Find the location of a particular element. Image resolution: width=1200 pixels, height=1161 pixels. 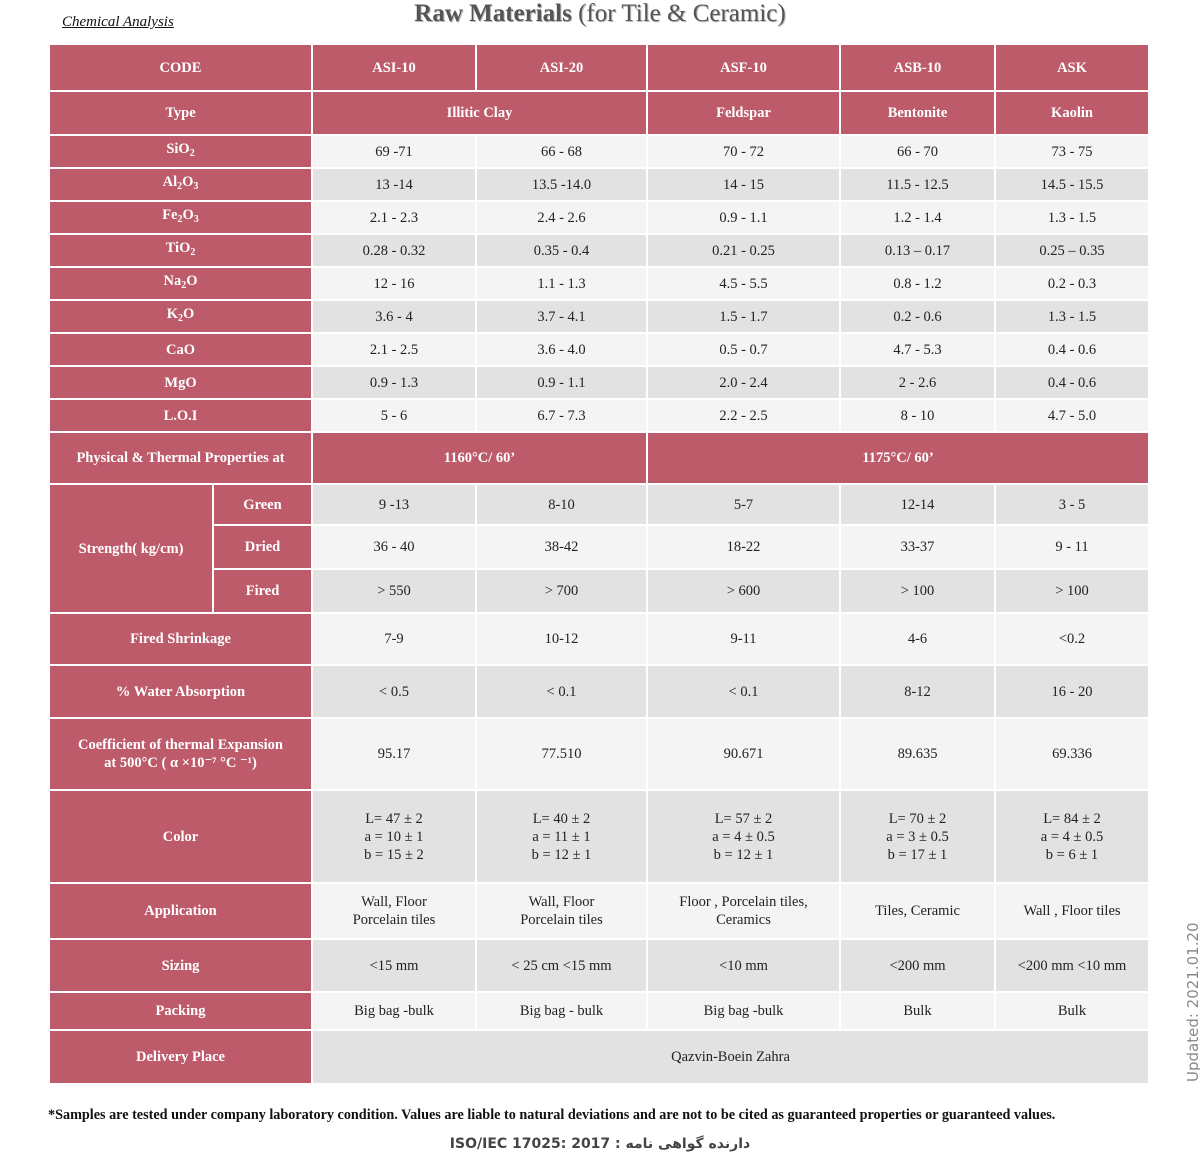

chem-label-tio2: TiO2 is located at coordinates (180, 250).